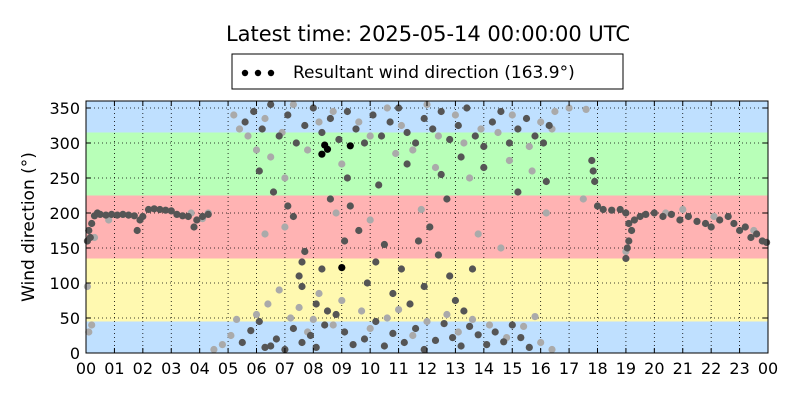  I want to click on x-tick-label: 15, so click(512, 368).